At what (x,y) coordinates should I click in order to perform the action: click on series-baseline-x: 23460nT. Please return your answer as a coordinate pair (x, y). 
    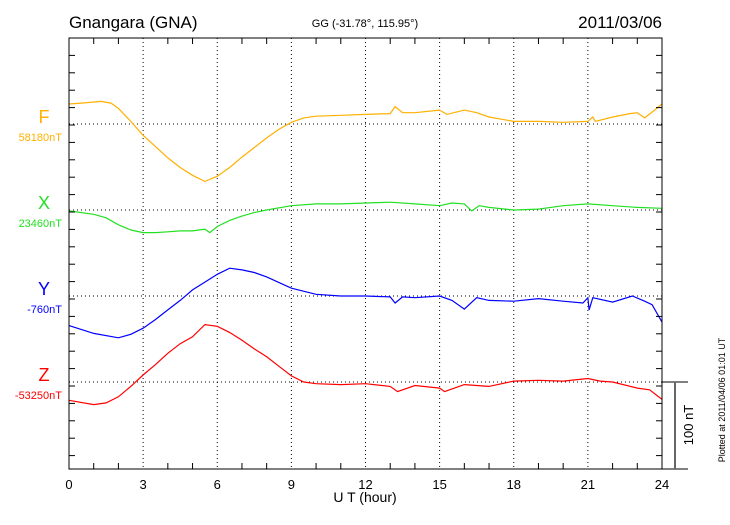
    Looking at the image, I should click on (41, 224).